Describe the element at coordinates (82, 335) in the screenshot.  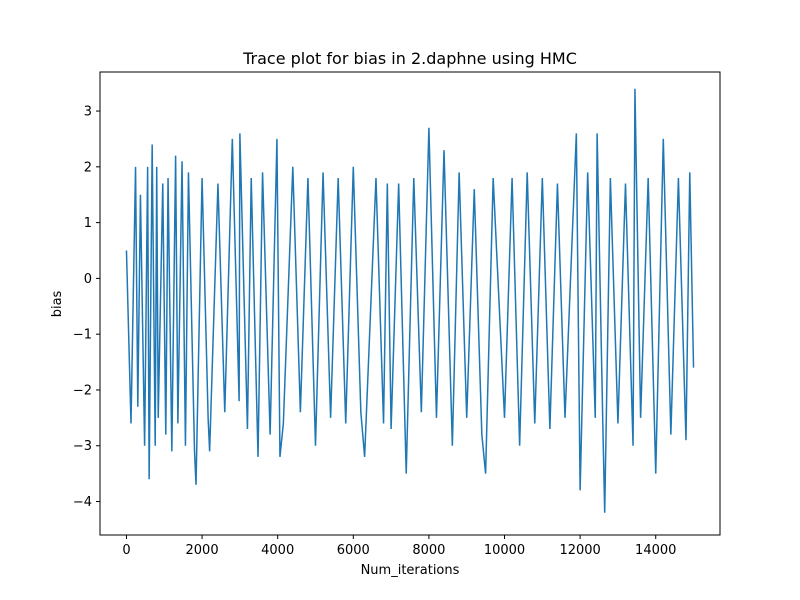
I see `y-tick-label: −1` at that location.